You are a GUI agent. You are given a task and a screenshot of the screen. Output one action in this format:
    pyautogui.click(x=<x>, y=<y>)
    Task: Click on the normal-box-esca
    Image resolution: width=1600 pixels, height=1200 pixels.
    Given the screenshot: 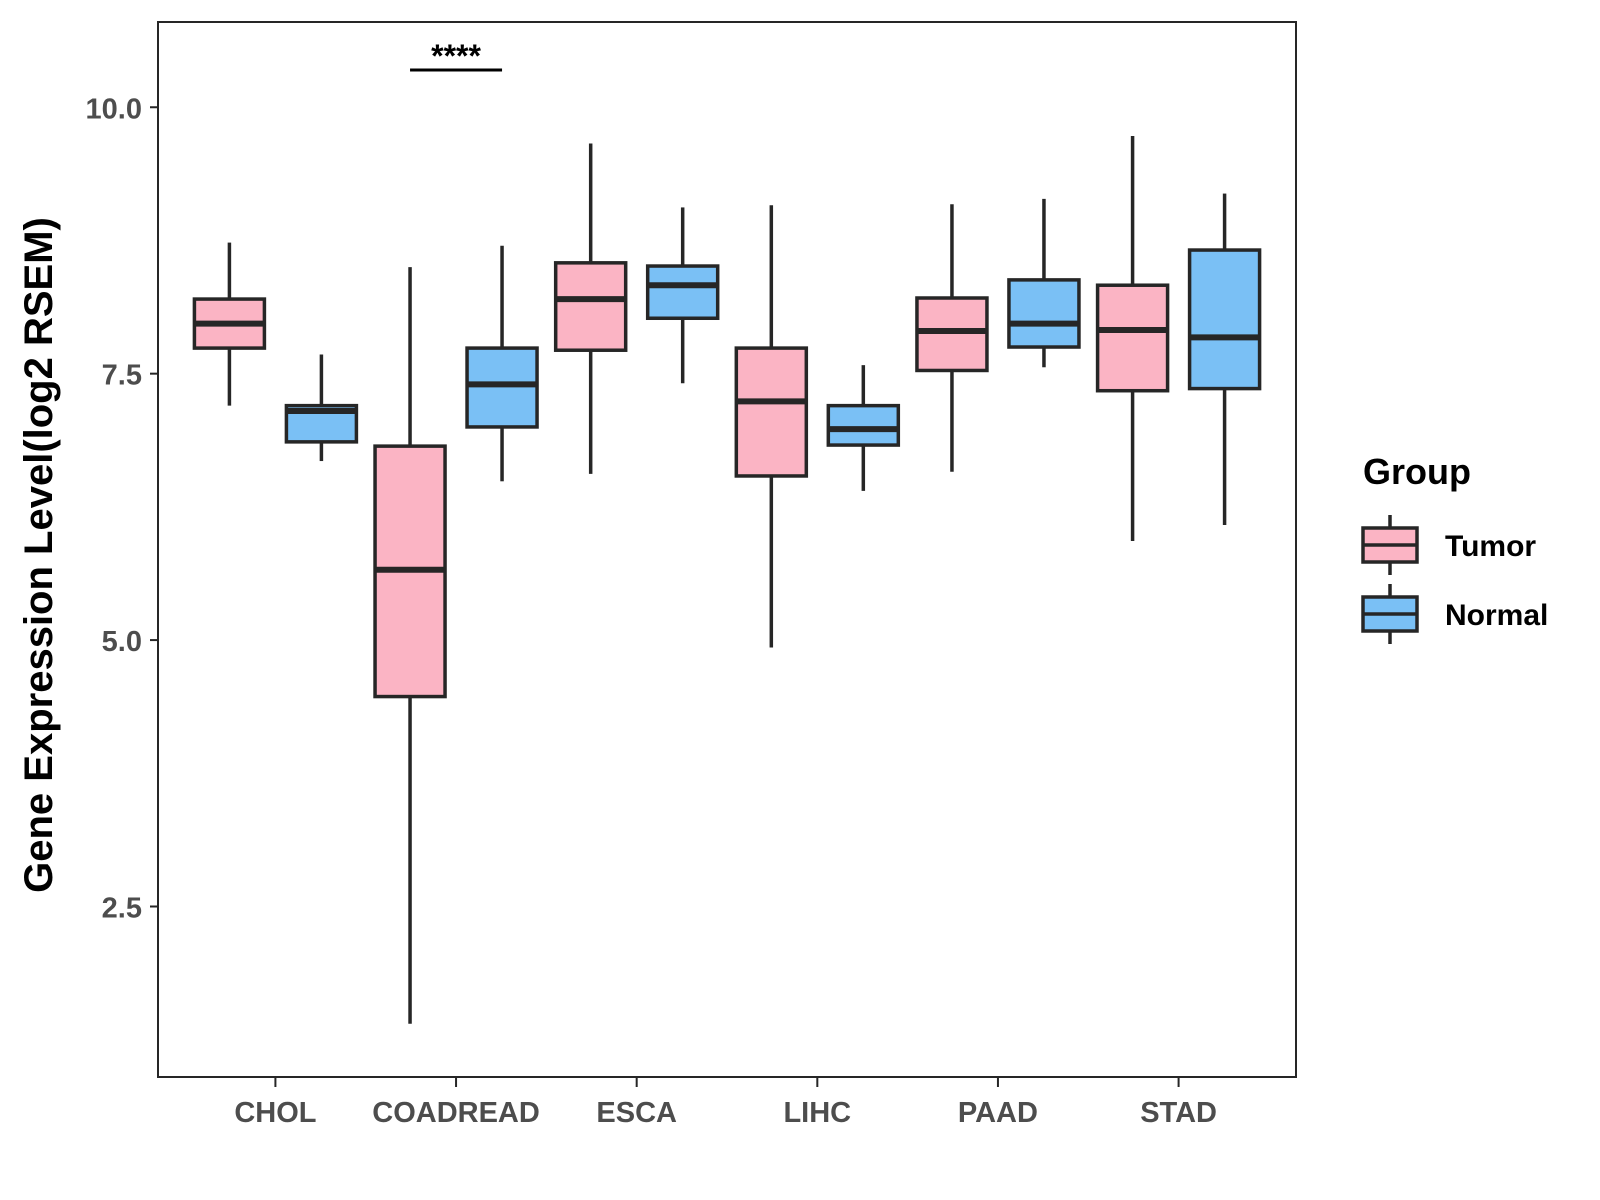 What is the action you would take?
    pyautogui.click(x=682, y=295)
    